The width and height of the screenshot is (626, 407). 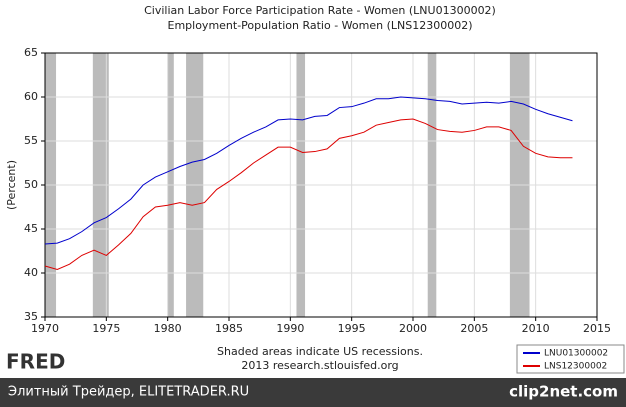 I want to click on watermark-right: clip2net.com, so click(x=563, y=392).